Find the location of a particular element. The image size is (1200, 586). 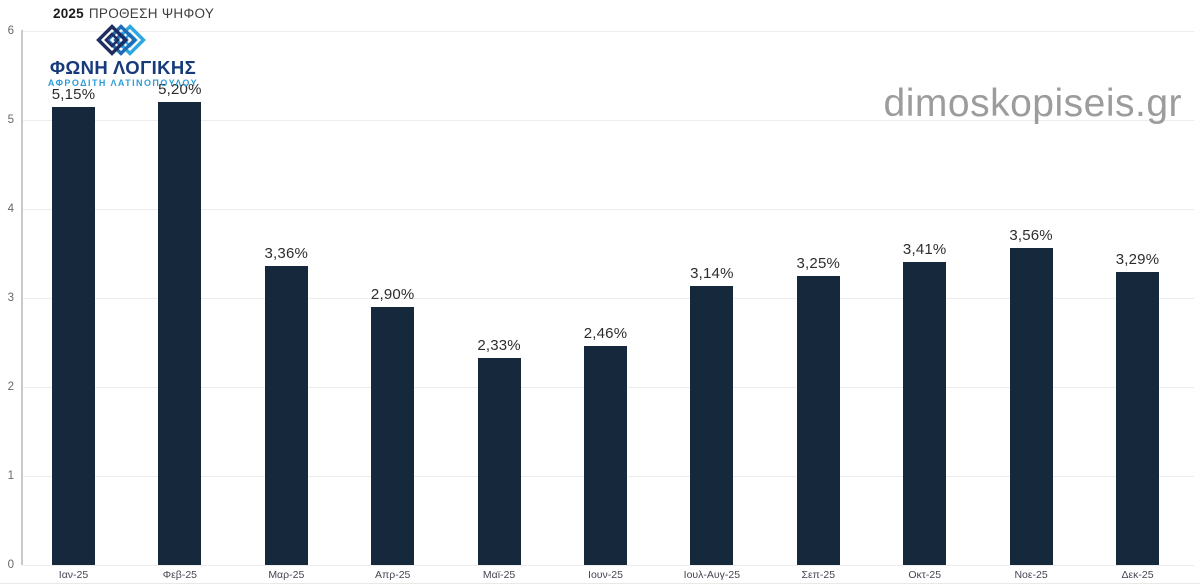

bar-Ιουν-25 is located at coordinates (605, 455).